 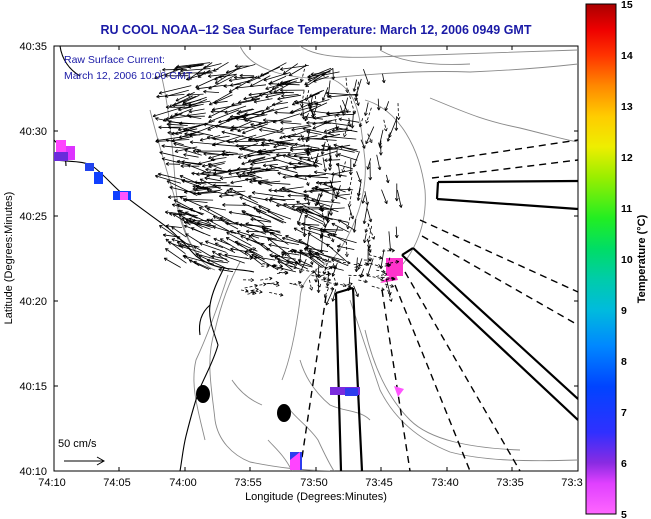 What do you see at coordinates (52, 483) in the screenshot?
I see `x-tick-label: 74:10` at bounding box center [52, 483].